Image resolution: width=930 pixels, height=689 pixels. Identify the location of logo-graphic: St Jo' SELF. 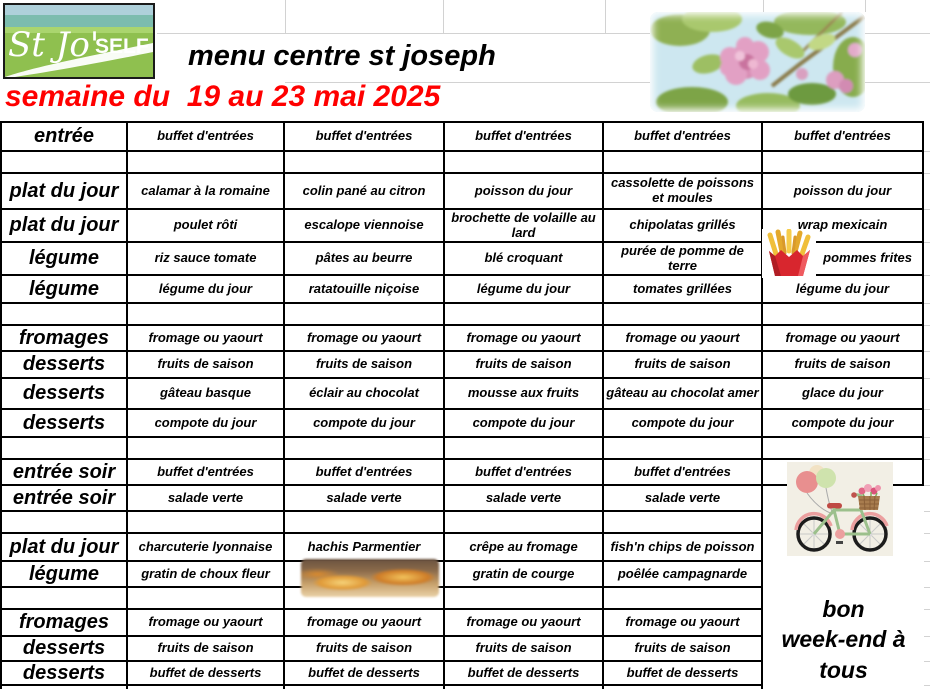
(79, 41).